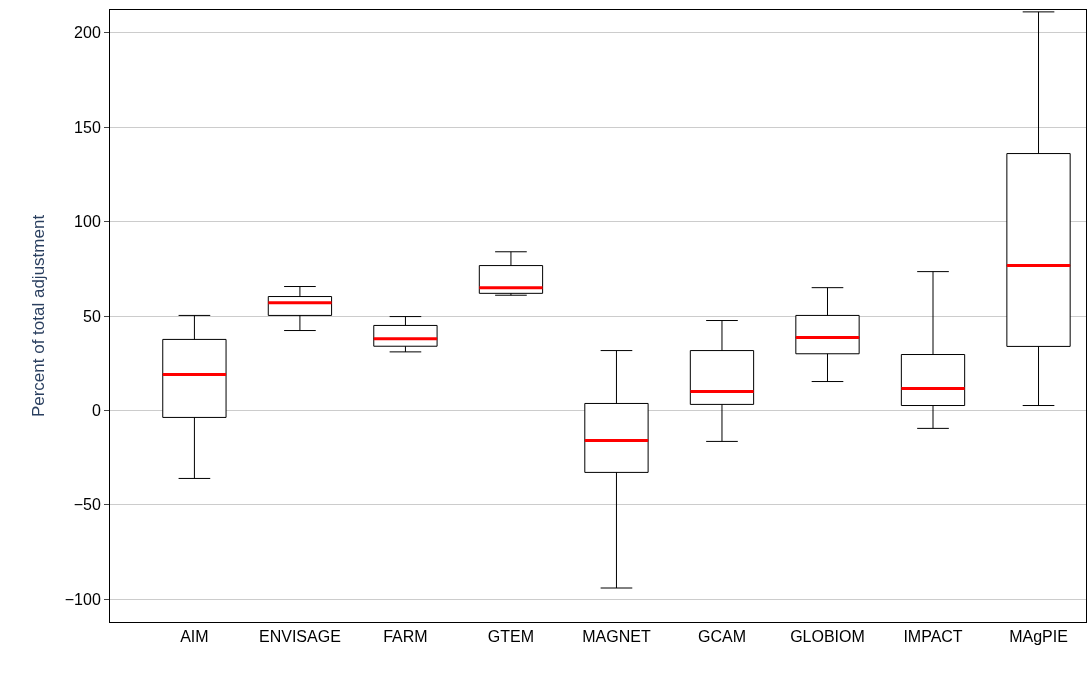 The height and width of the screenshot is (676, 1088). What do you see at coordinates (405, 637) in the screenshot?
I see `x-tick-label: FARM` at bounding box center [405, 637].